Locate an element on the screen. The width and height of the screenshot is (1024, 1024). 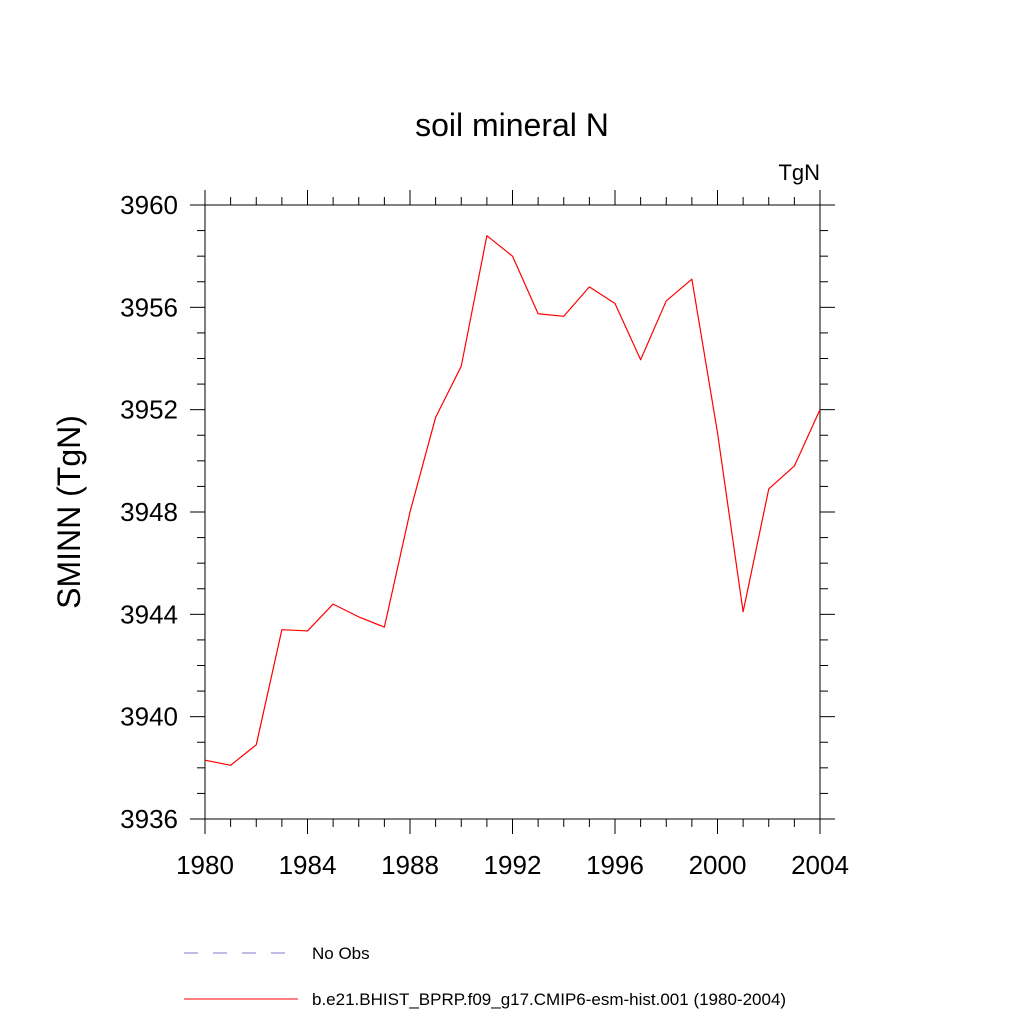
x-tick-label: 1992 is located at coordinates (513, 865).